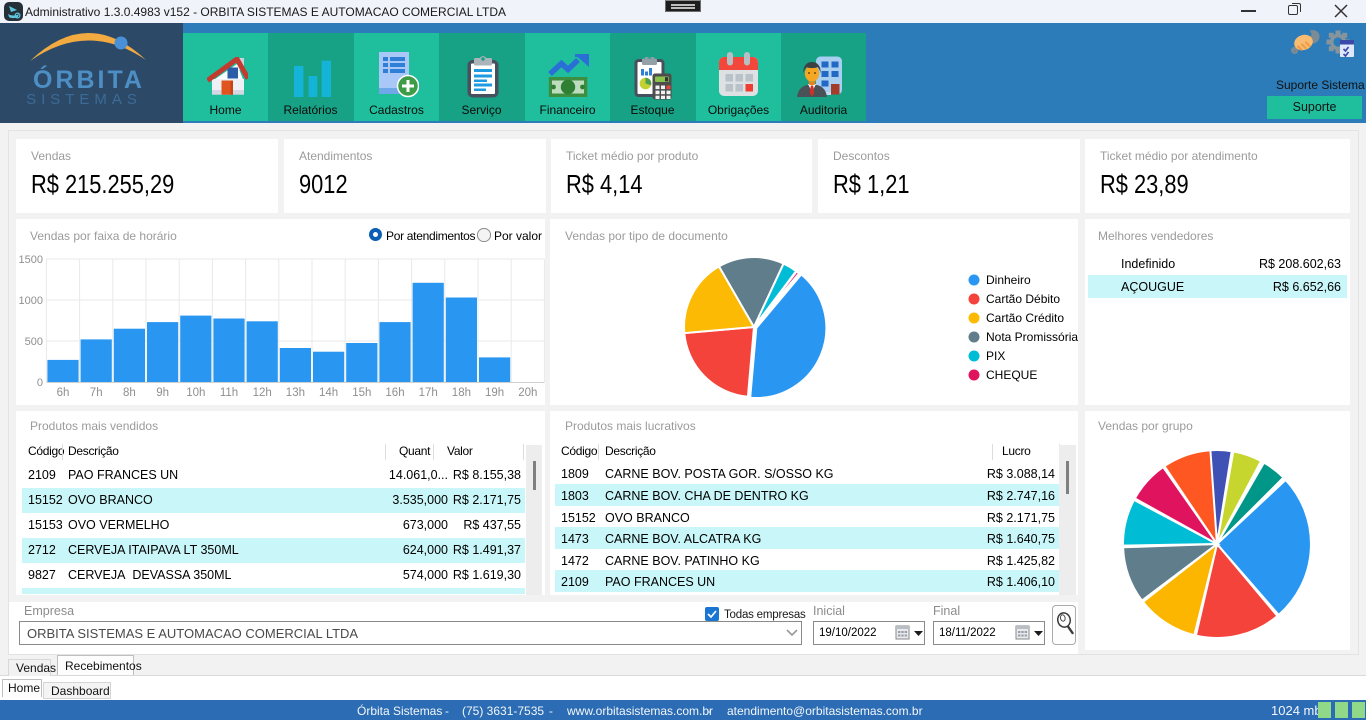 The width and height of the screenshot is (1366, 720). What do you see at coordinates (31, 260) in the screenshot?
I see `svg-text: 1500` at bounding box center [31, 260].